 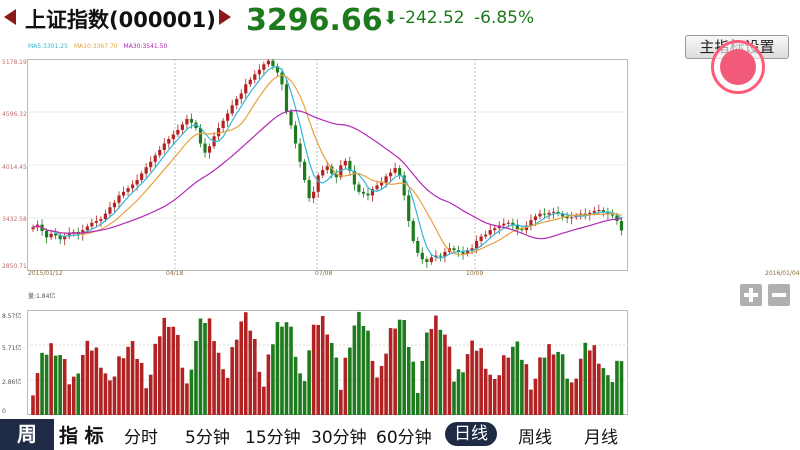 What do you see at coordinates (471, 434) in the screenshot?
I see `tab-daily: 日线` at bounding box center [471, 434].